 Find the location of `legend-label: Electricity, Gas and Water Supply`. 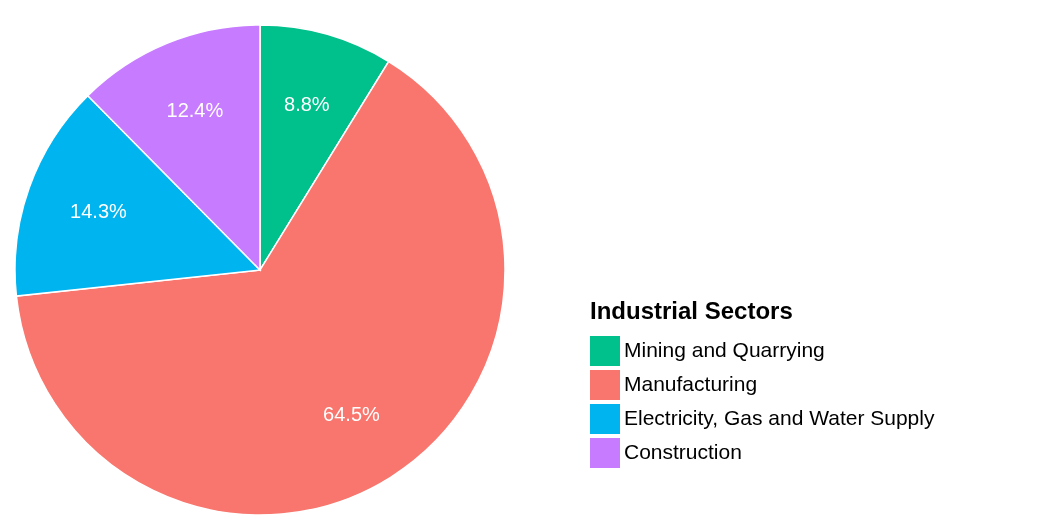

legend-label: Electricity, Gas and Water Supply is located at coordinates (779, 417).